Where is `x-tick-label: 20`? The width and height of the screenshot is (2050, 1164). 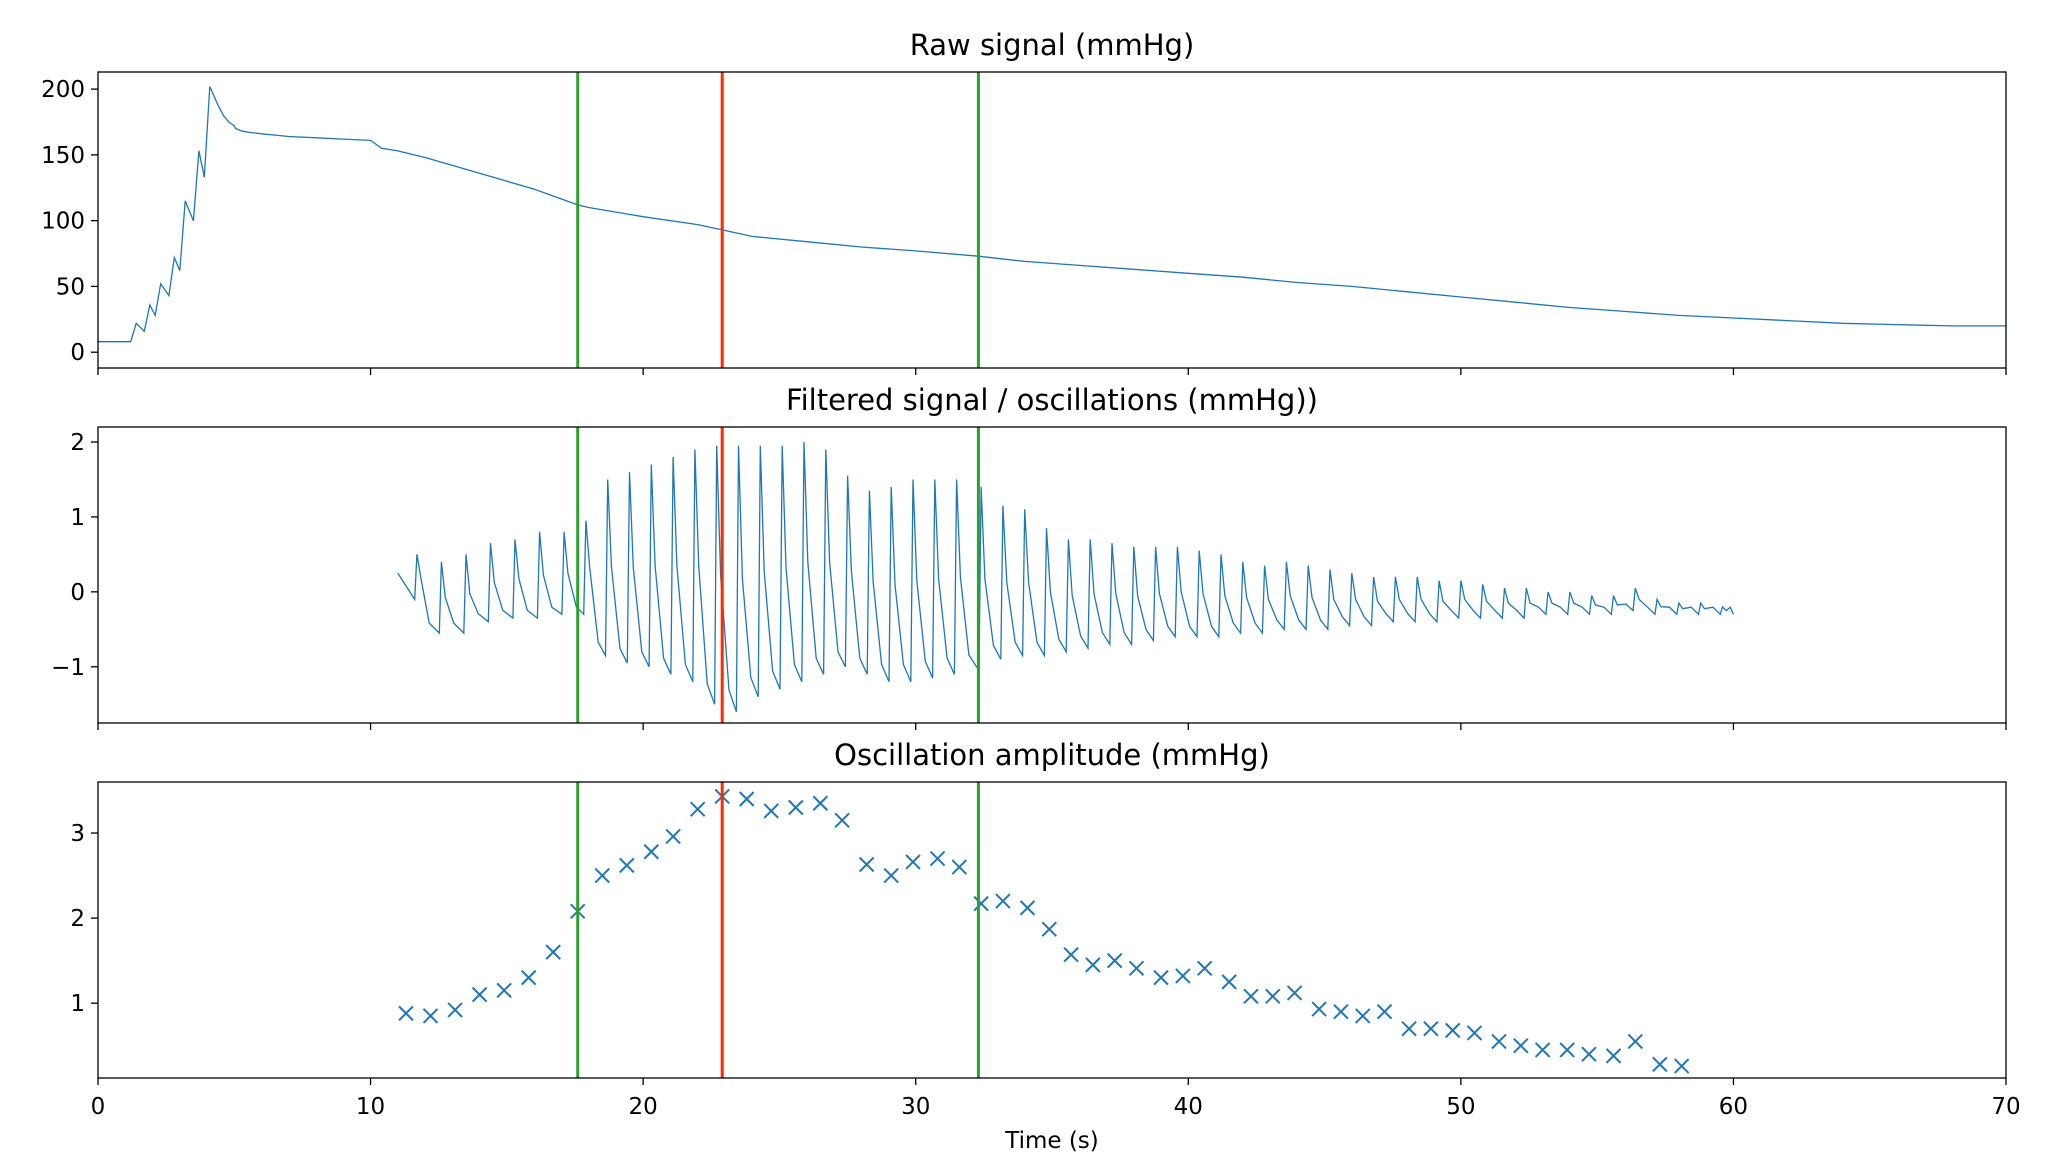
x-tick-label: 20 is located at coordinates (643, 1107).